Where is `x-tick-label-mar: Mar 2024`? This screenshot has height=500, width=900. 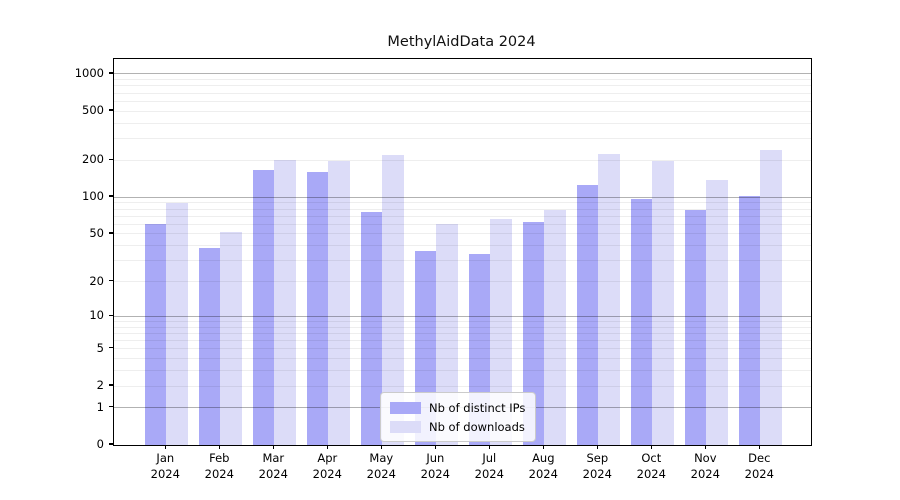 x-tick-label-mar: Mar 2024 is located at coordinates (273, 466).